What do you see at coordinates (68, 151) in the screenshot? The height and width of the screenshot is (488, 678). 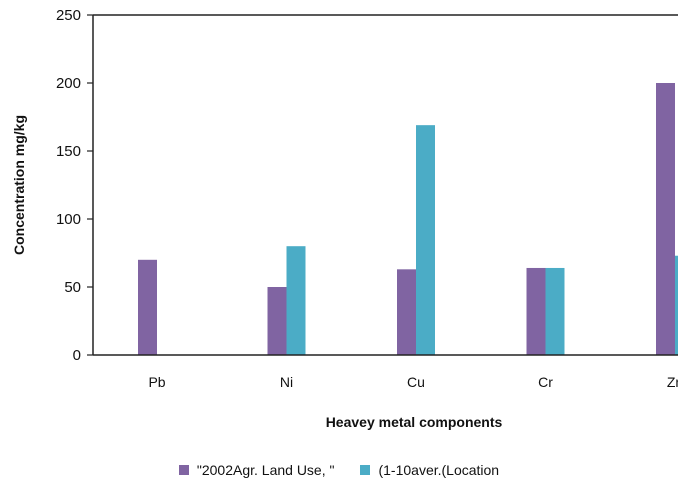 I see `y-tick-label: 150` at bounding box center [68, 151].